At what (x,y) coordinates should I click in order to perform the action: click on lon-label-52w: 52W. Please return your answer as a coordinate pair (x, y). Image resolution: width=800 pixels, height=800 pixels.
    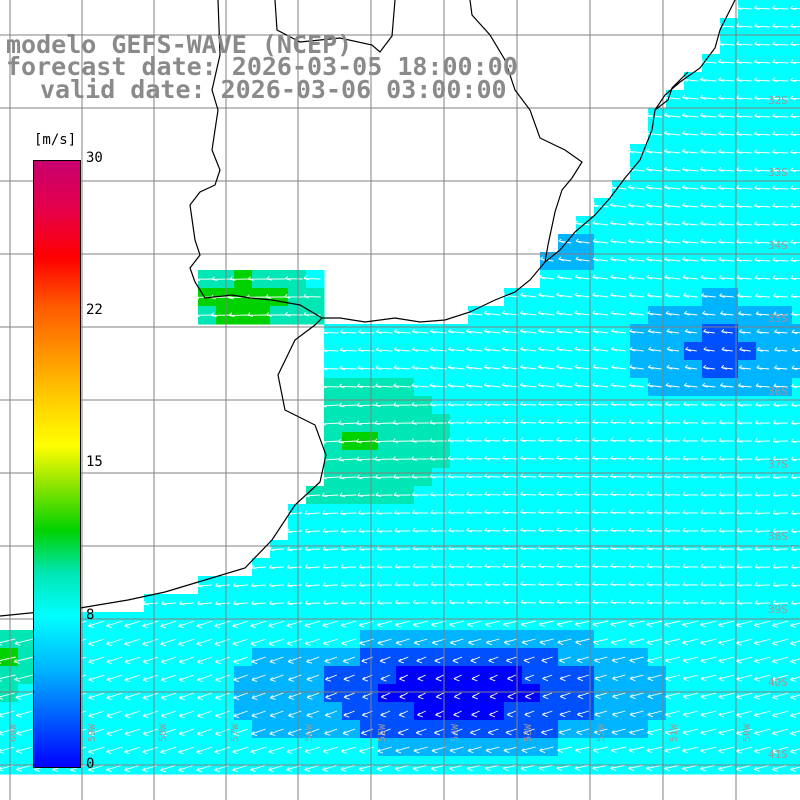
    Looking at the image, I should click on (601, 732).